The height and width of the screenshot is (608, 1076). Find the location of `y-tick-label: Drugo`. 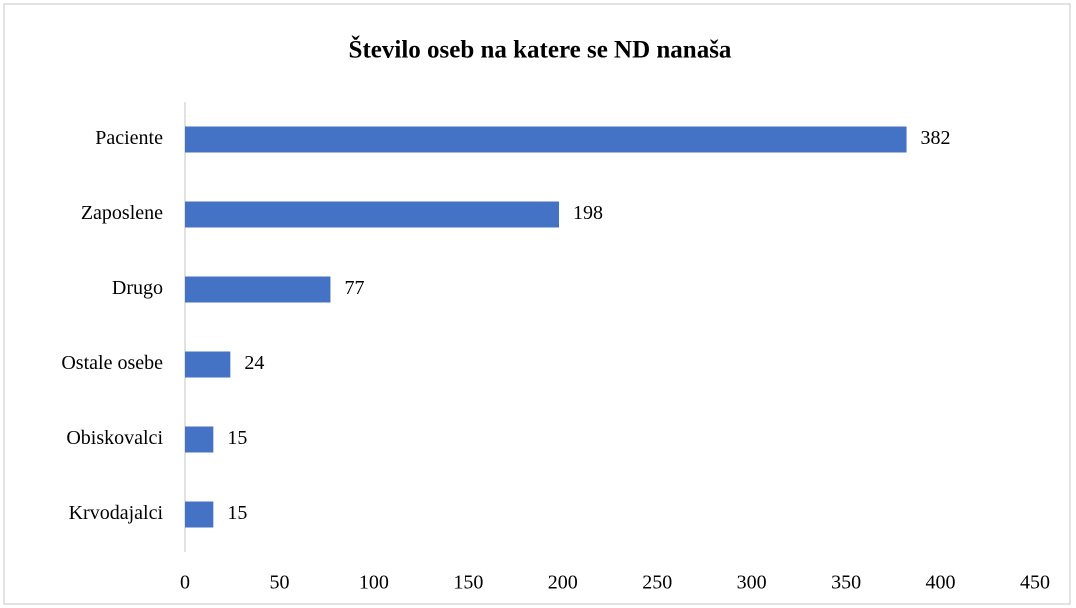

y-tick-label: Drugo is located at coordinates (137, 288).